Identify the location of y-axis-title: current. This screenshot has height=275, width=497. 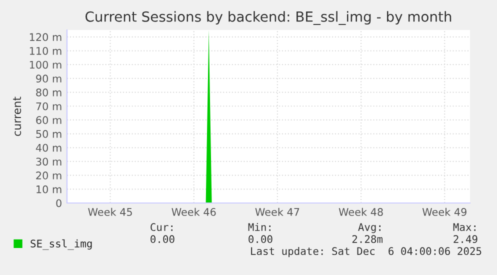
(17, 116).